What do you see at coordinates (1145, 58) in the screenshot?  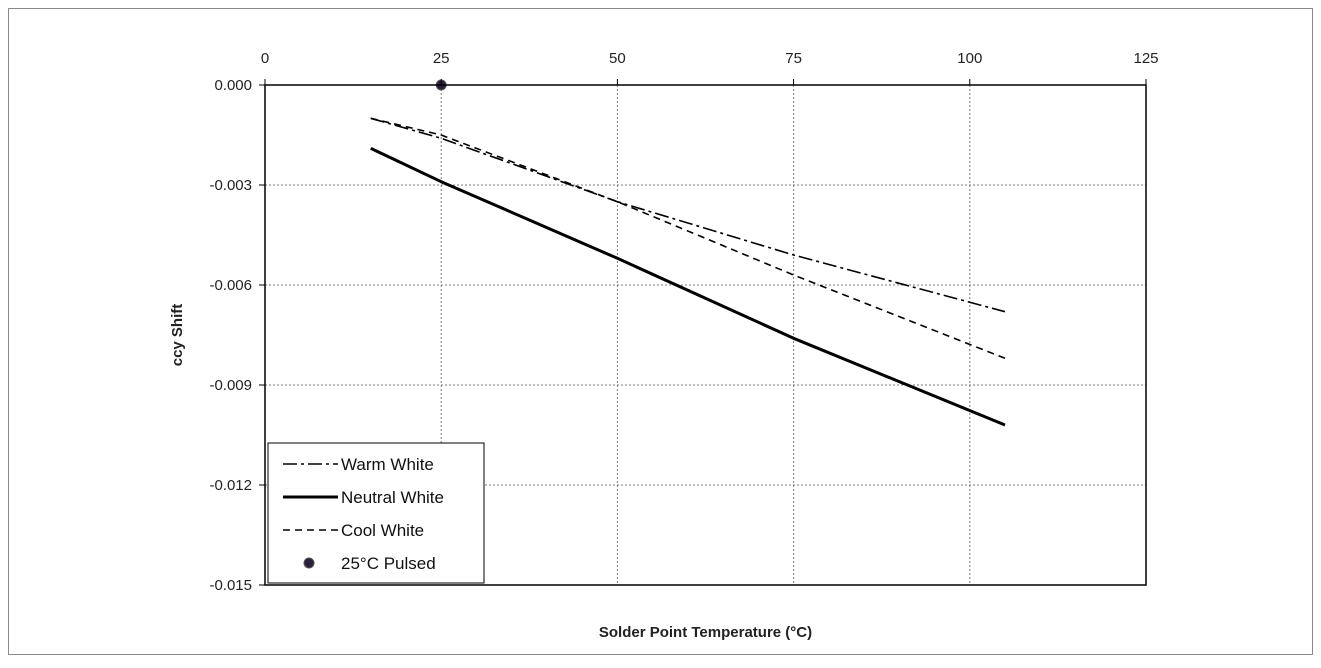 I see `x-tick-label: 125` at bounding box center [1145, 58].